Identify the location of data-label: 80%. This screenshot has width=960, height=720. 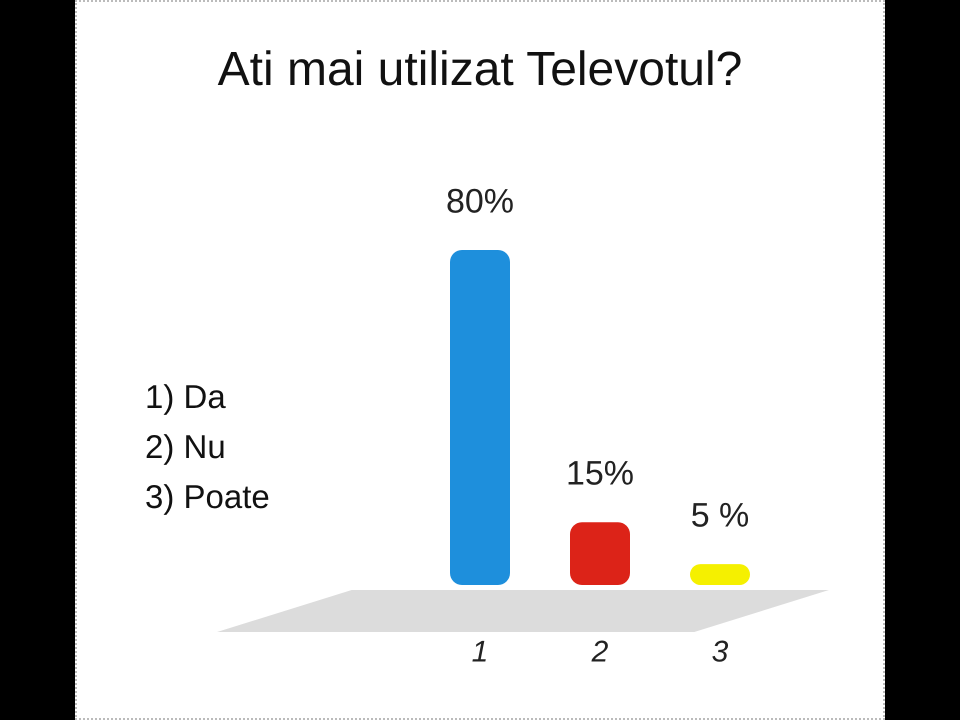
(480, 201).